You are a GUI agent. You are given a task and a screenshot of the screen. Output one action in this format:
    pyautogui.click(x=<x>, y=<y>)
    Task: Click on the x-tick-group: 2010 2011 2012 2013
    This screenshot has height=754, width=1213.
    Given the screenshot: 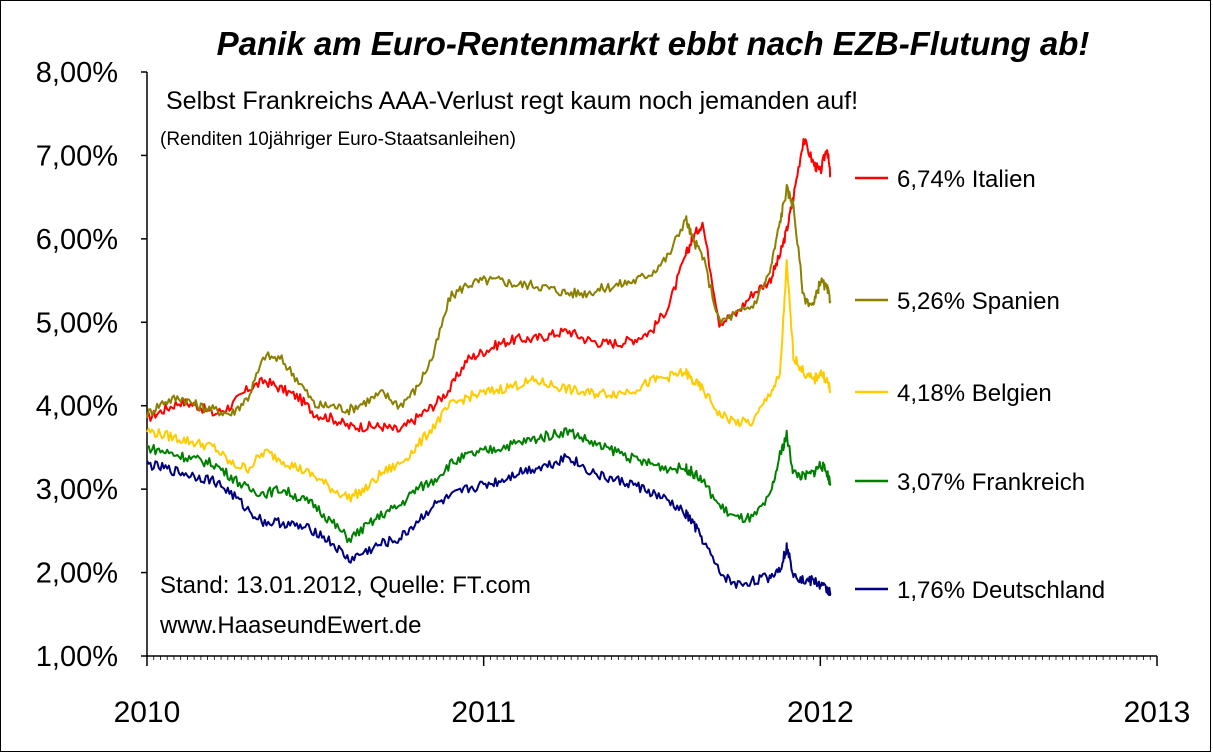 What is the action you would take?
    pyautogui.click(x=652, y=692)
    